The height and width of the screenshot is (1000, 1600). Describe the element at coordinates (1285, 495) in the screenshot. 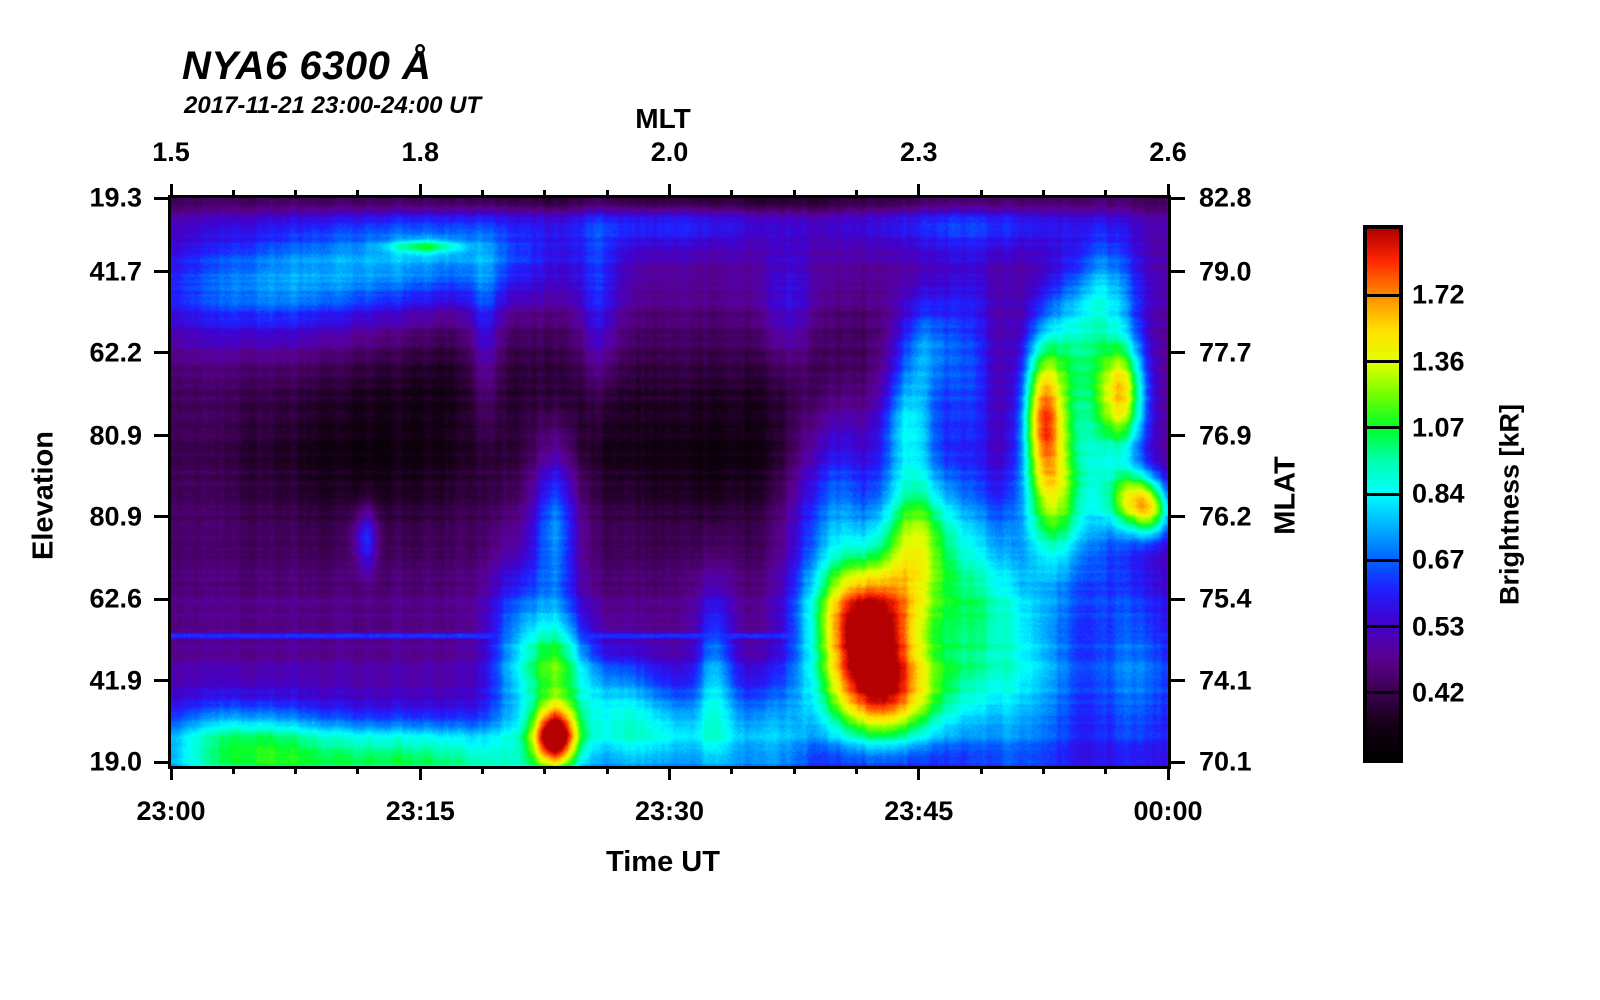

I see `right-axis-label: MLAT` at that location.